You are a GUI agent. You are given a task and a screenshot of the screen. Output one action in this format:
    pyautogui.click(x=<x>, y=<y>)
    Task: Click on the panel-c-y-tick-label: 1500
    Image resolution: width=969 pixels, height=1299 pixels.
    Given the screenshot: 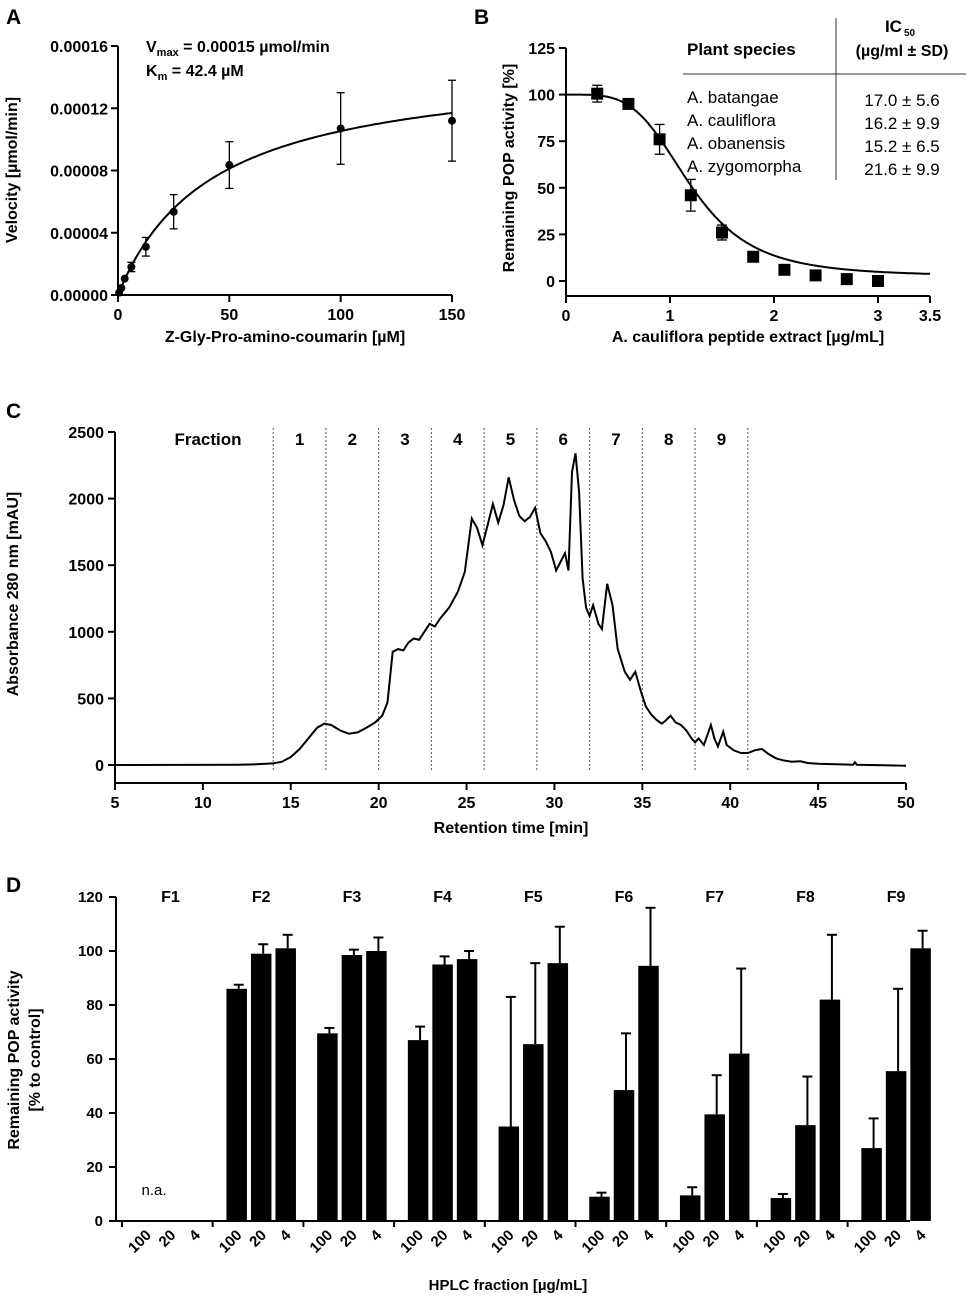 What is the action you would take?
    pyautogui.click(x=86, y=566)
    